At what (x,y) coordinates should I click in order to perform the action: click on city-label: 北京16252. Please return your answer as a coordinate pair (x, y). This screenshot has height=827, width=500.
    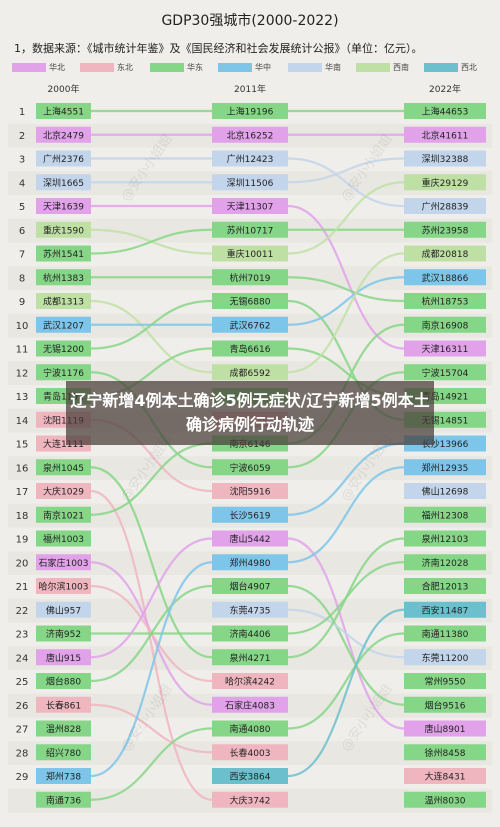
    Looking at the image, I should click on (250, 135).